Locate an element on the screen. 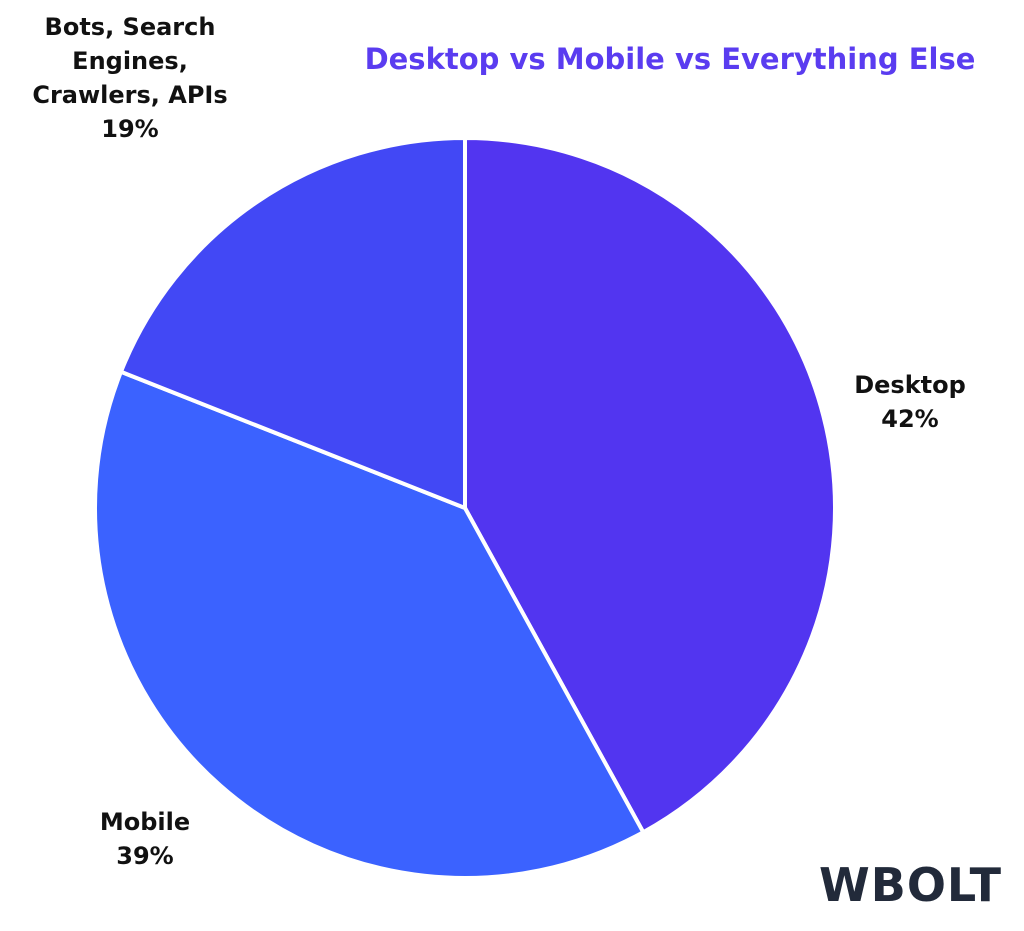 The height and width of the screenshot is (931, 1024). logo: WBOLT is located at coordinates (910, 885).